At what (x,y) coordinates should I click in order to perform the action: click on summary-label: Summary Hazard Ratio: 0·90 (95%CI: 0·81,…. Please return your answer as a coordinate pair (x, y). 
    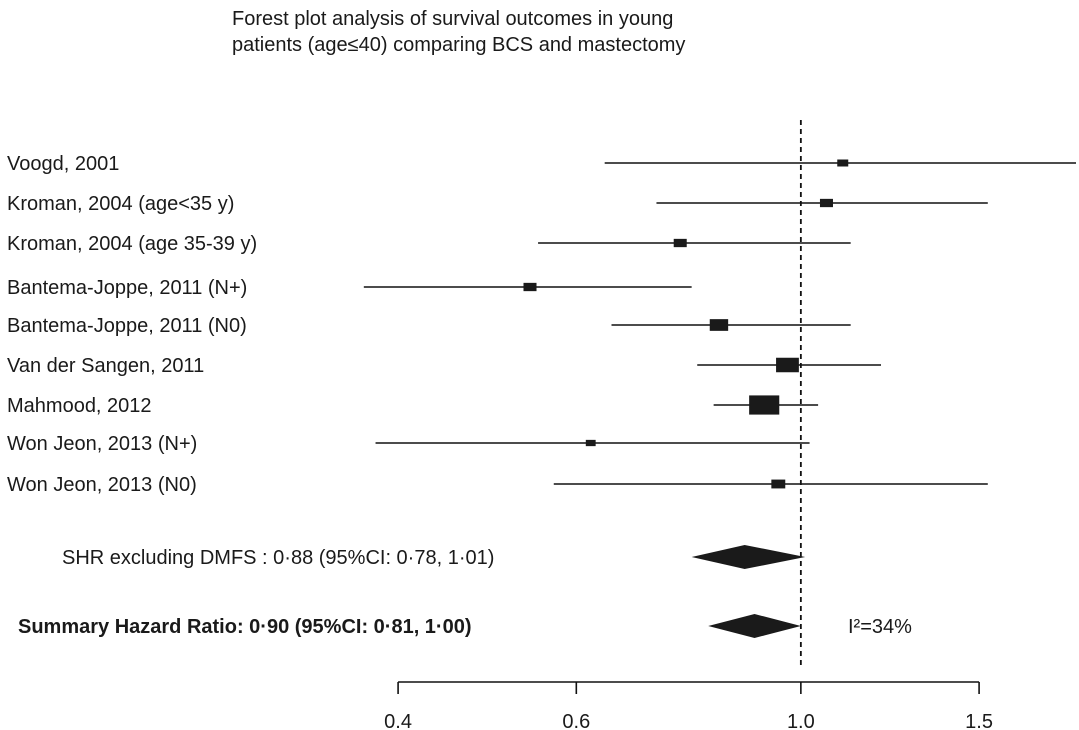
    Looking at the image, I should click on (245, 627).